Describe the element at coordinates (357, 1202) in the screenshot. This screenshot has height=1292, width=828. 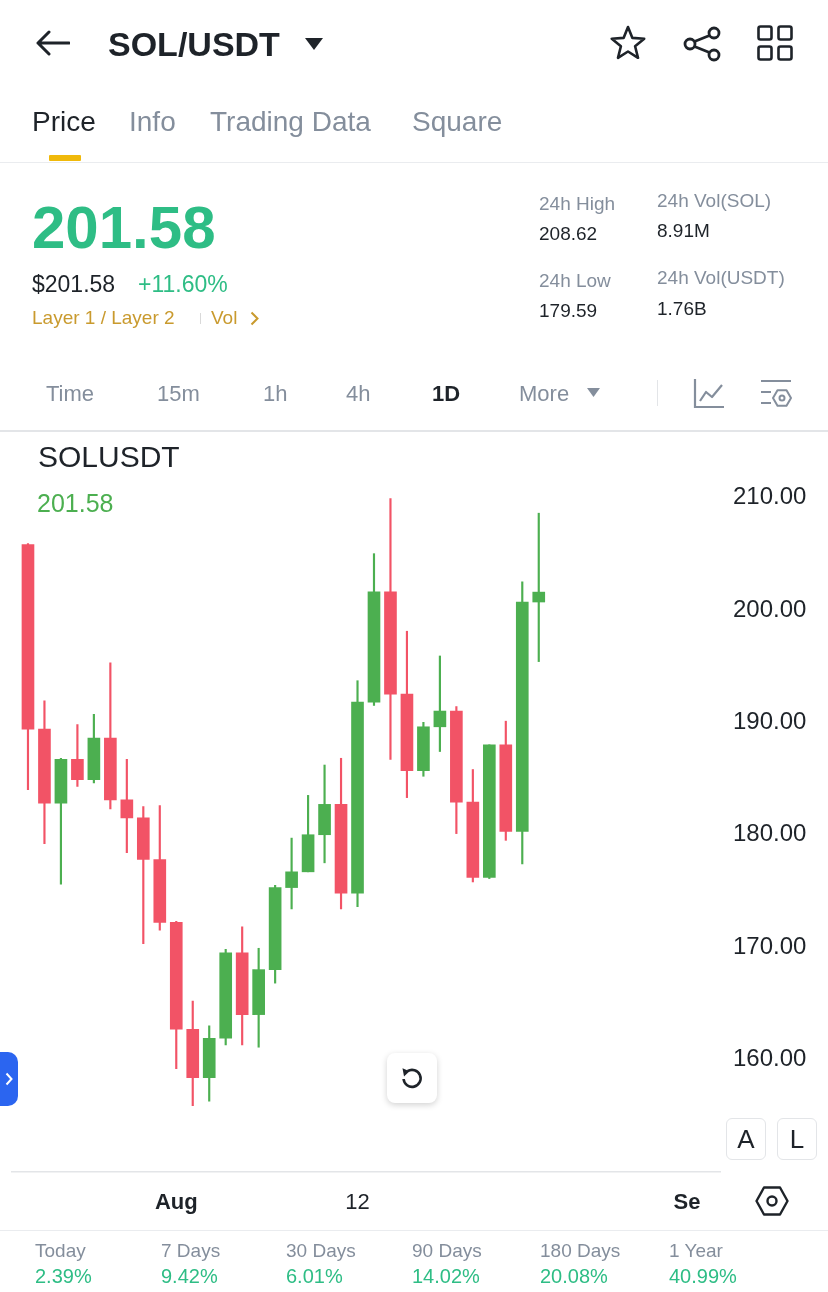
I see `x-tick-label: 12` at that location.